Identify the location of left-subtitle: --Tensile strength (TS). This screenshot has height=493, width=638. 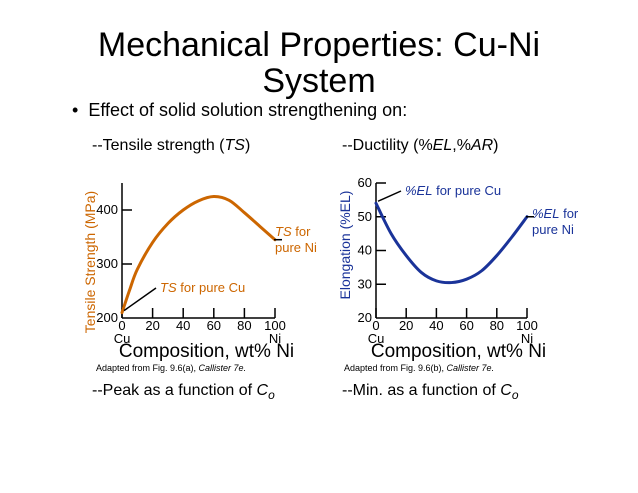
(171, 146).